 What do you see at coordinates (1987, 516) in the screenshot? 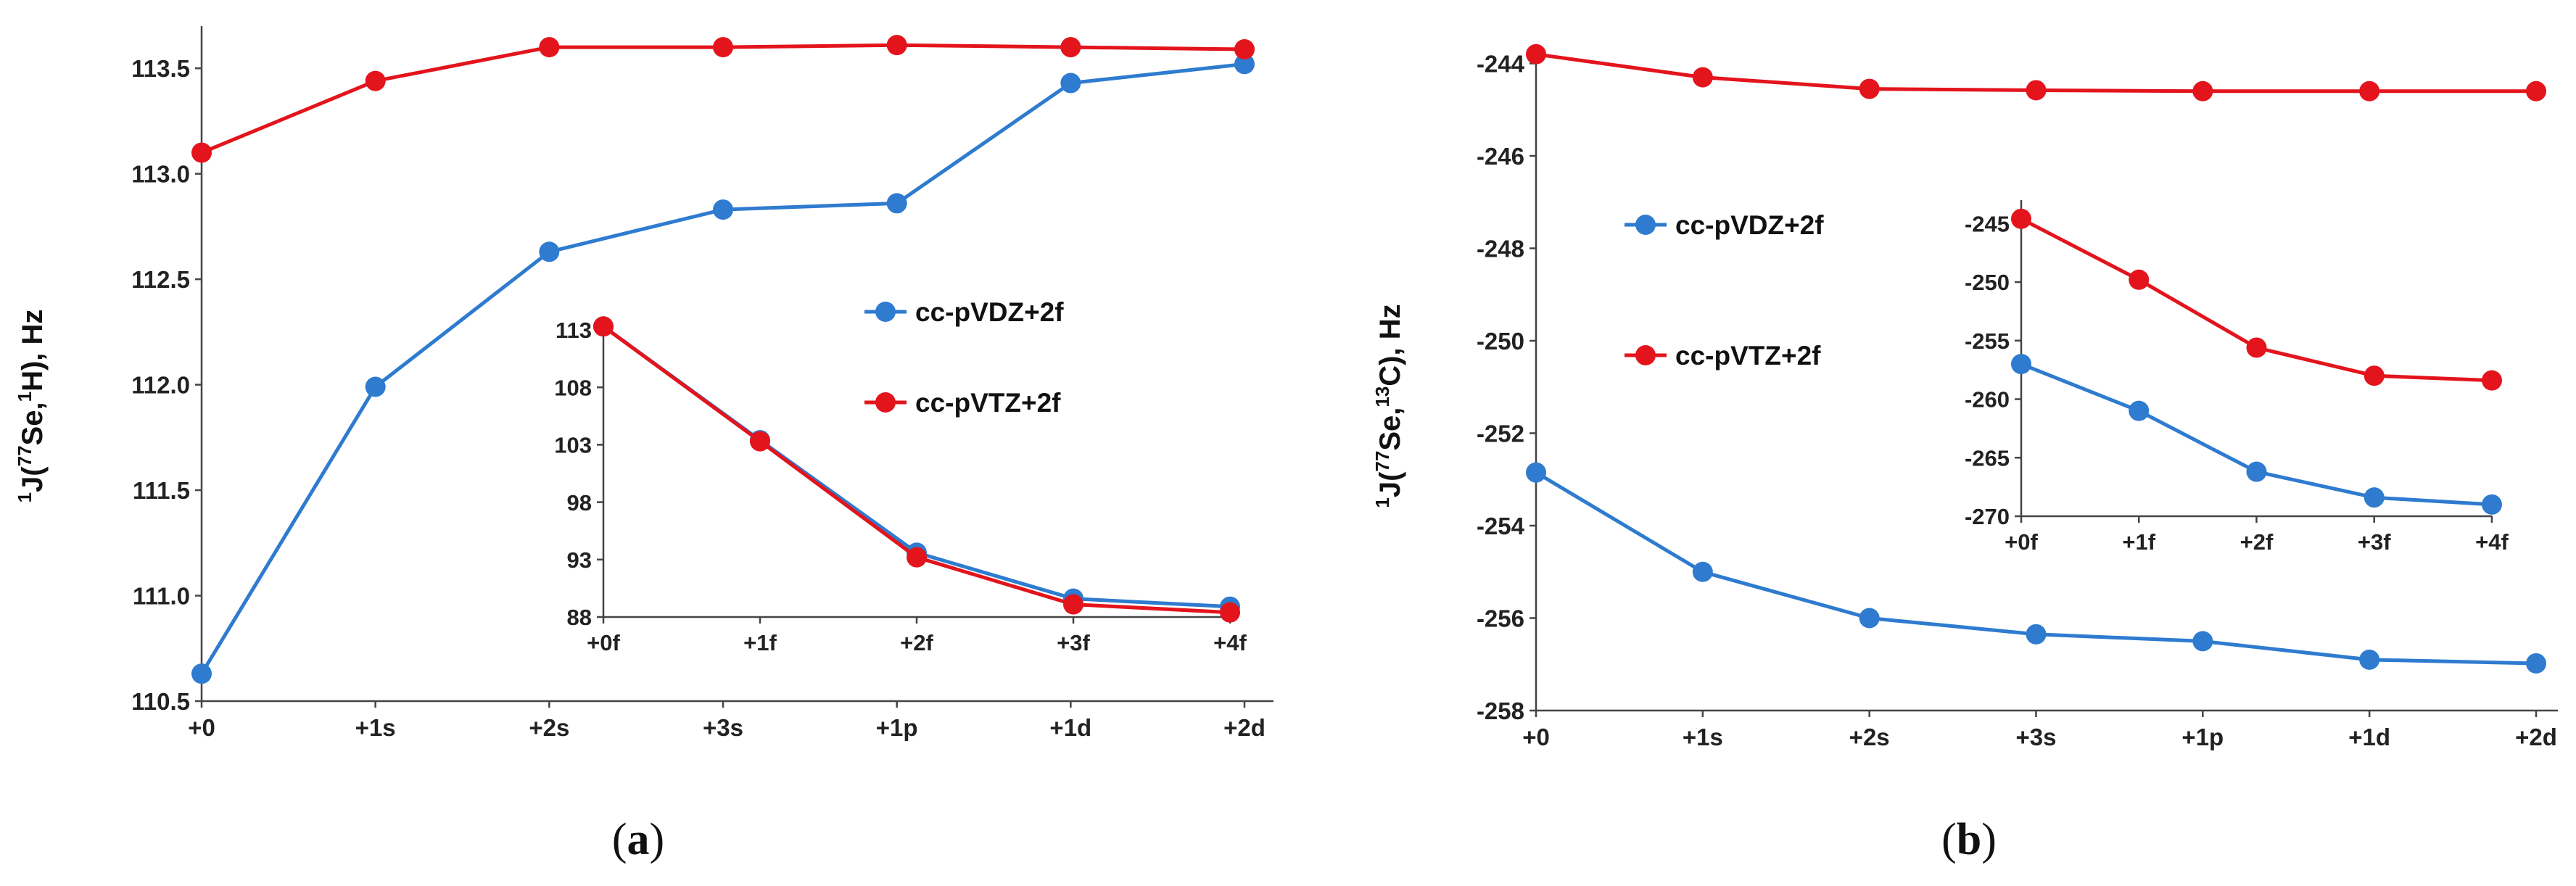
I see `y-tick-label: -270` at bounding box center [1987, 516].